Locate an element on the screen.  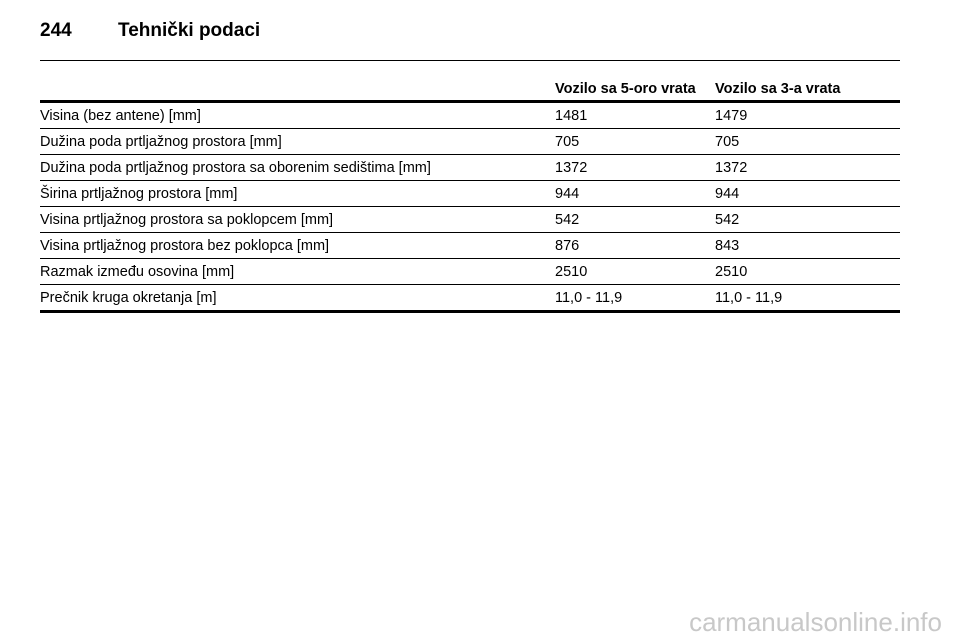
cell: Širina prtljažnog prostora [mm] is located at coordinates (297, 193).